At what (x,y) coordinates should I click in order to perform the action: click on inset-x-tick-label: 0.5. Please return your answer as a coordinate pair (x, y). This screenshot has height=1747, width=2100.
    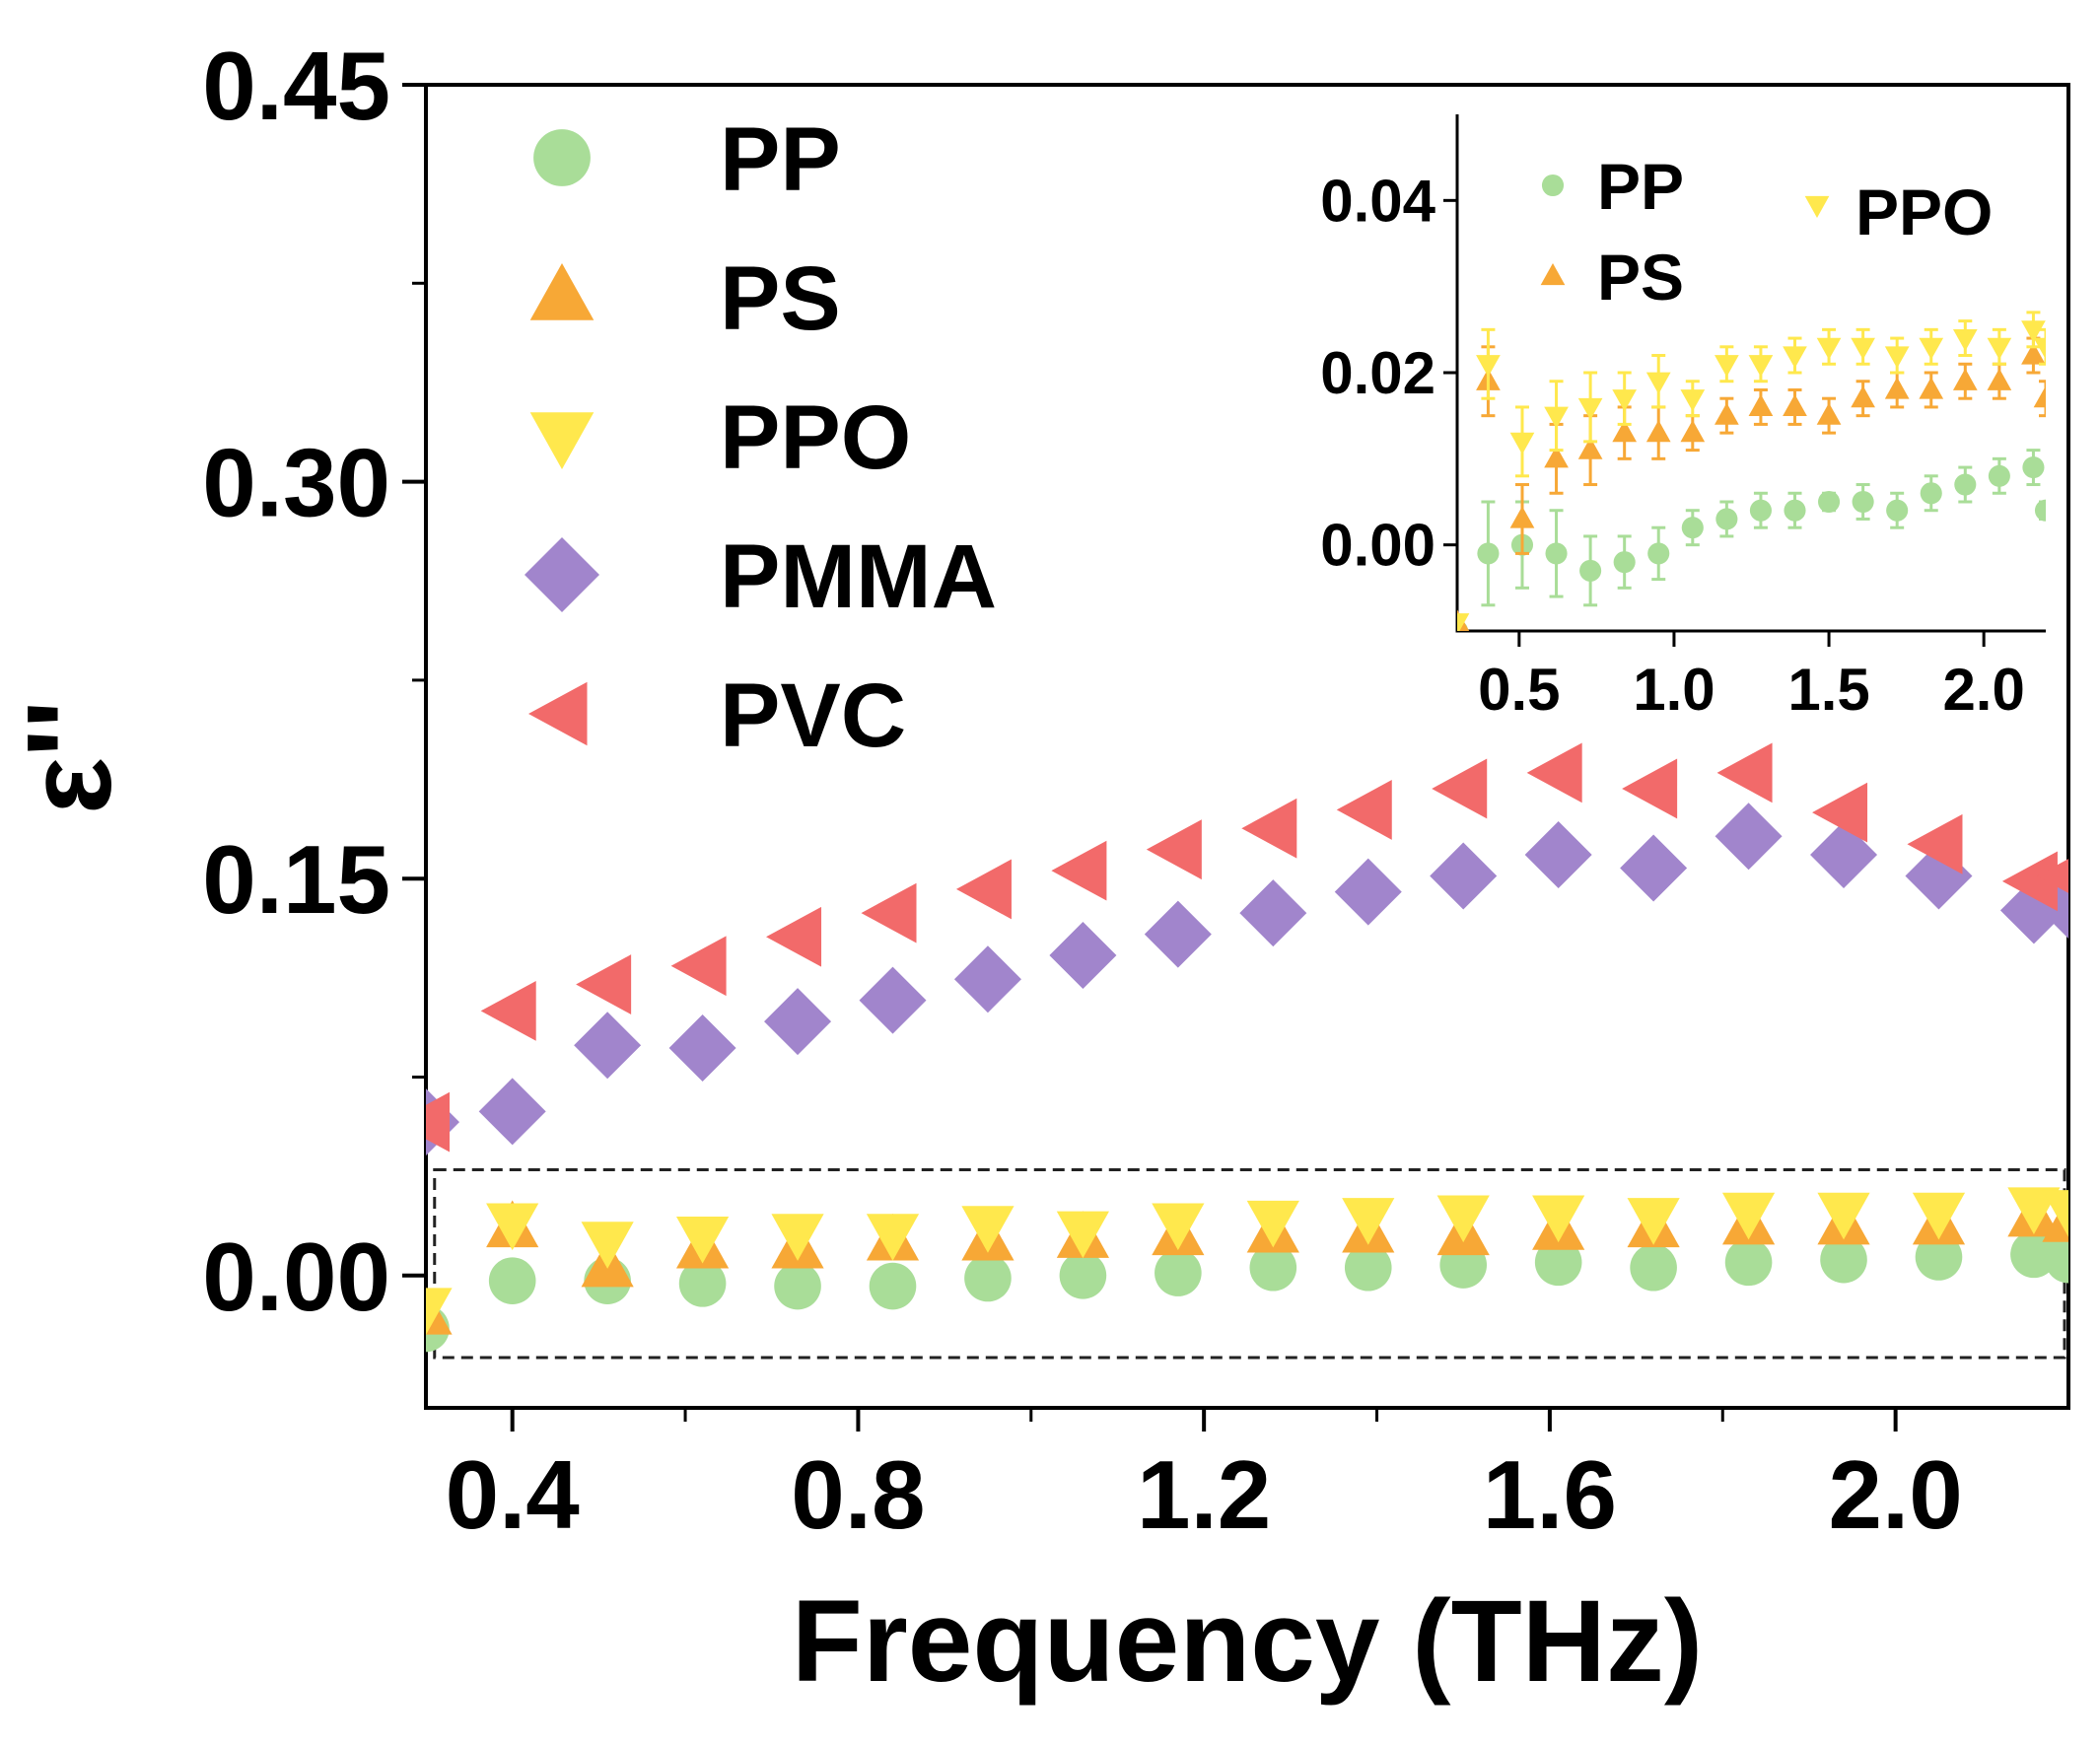
    Looking at the image, I should click on (1519, 690).